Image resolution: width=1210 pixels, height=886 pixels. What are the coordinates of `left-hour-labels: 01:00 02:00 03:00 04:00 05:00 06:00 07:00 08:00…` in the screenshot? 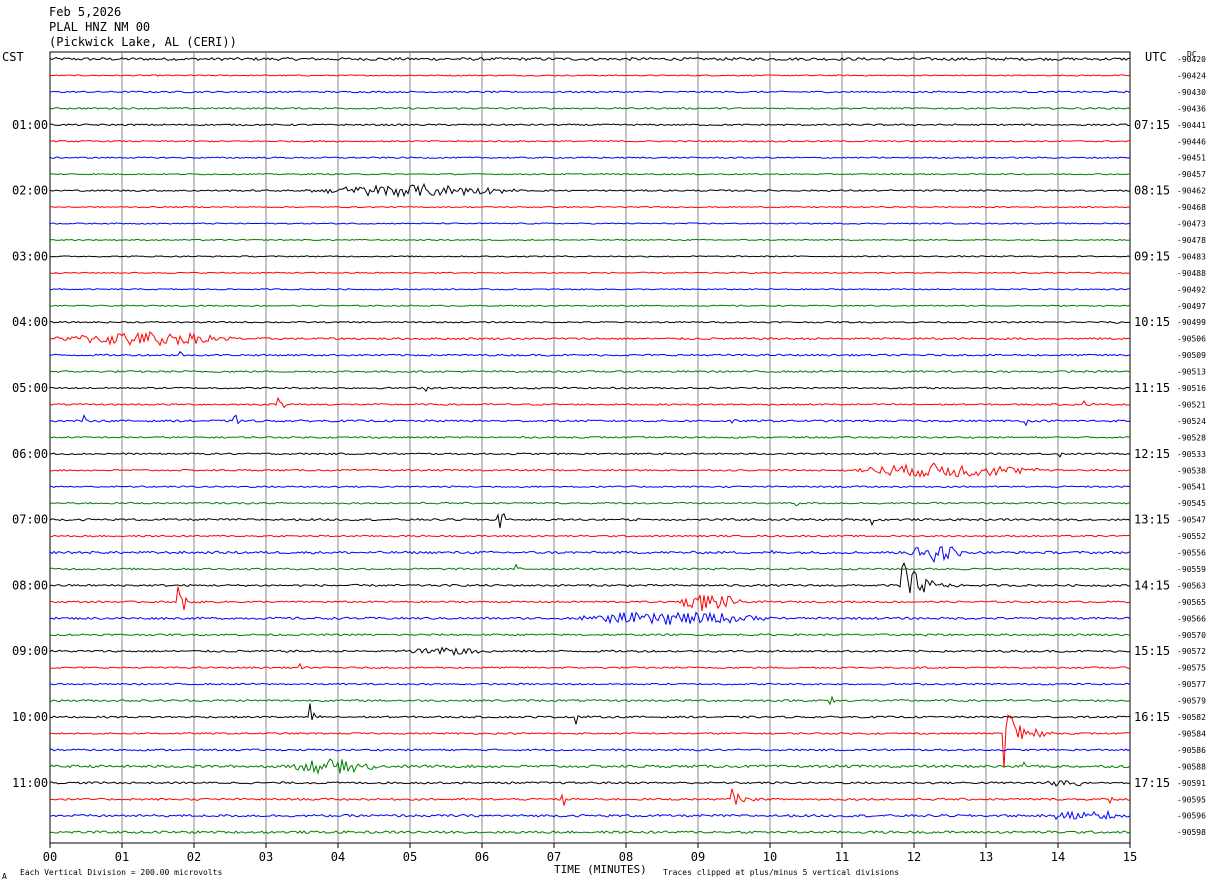 It's located at (30, 454).